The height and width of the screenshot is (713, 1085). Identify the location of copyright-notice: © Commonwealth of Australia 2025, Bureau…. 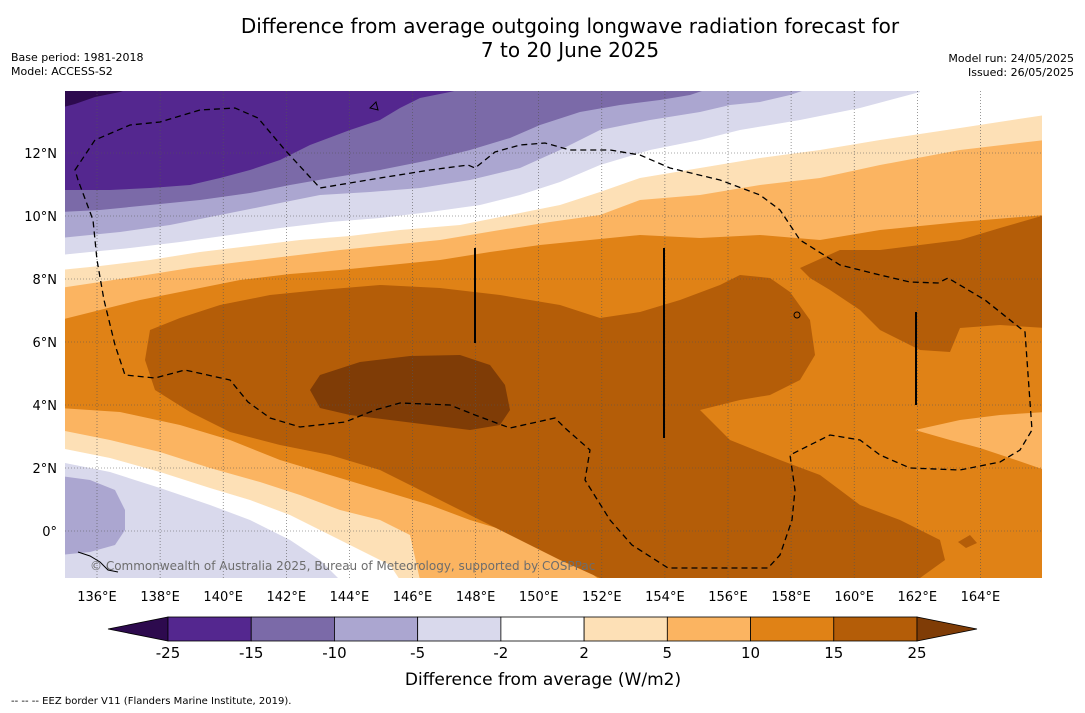
(342, 566).